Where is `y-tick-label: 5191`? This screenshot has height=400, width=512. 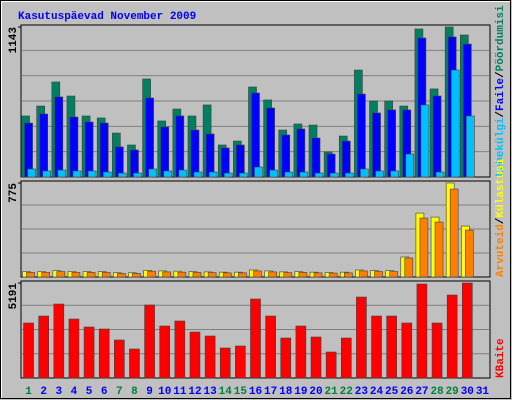 y-tick-label: 5191 is located at coordinates (14, 296).